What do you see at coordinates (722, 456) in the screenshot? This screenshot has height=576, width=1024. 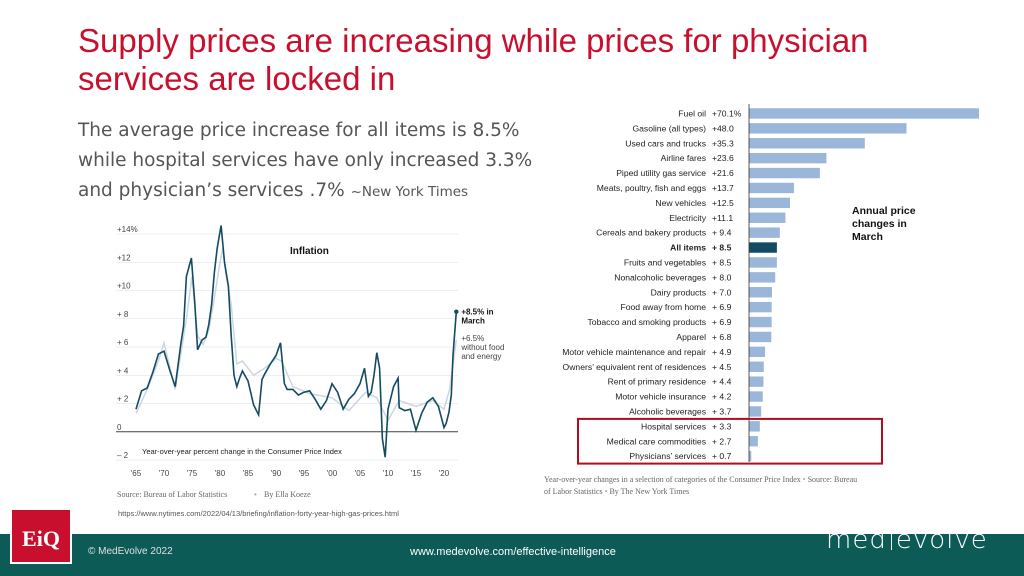 I see `bar-value-label: + 0.7` at bounding box center [722, 456].